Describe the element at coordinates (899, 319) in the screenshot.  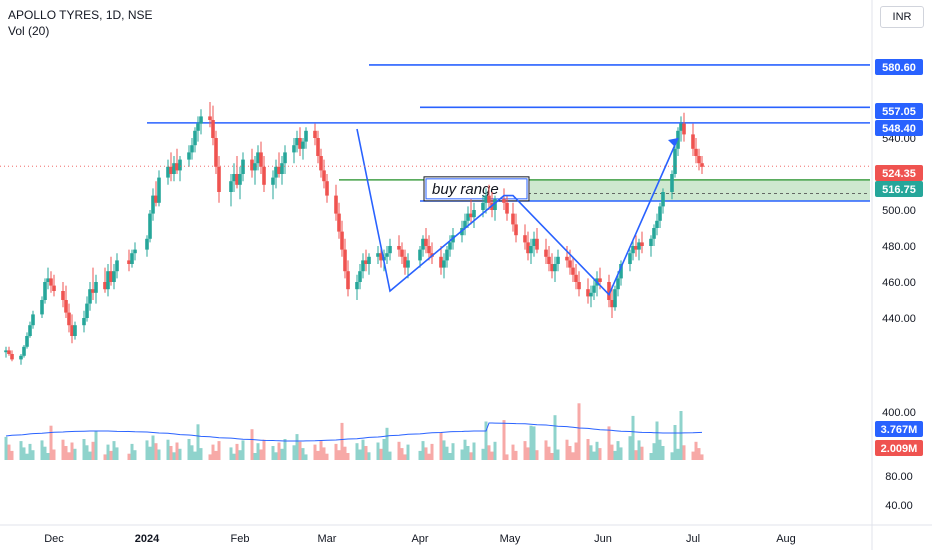
I see `price-tick-label: 440.00` at that location.